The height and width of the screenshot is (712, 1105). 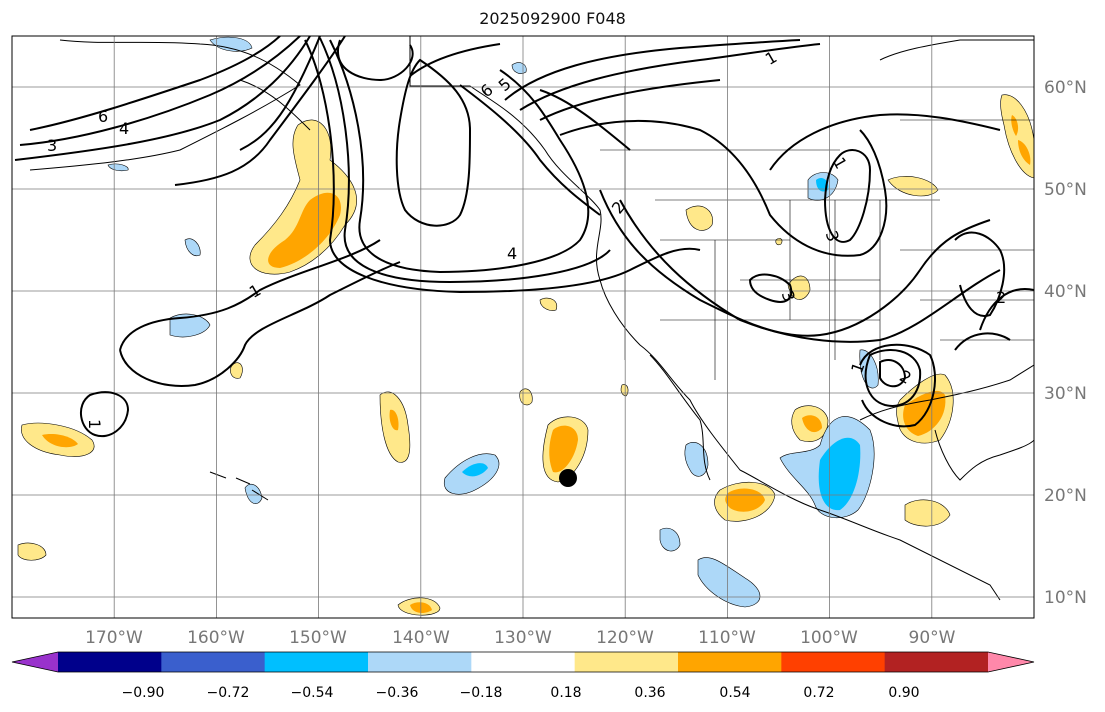 What do you see at coordinates (727, 638) in the screenshot?
I see `lon-tick-label: 110°W` at bounding box center [727, 638].